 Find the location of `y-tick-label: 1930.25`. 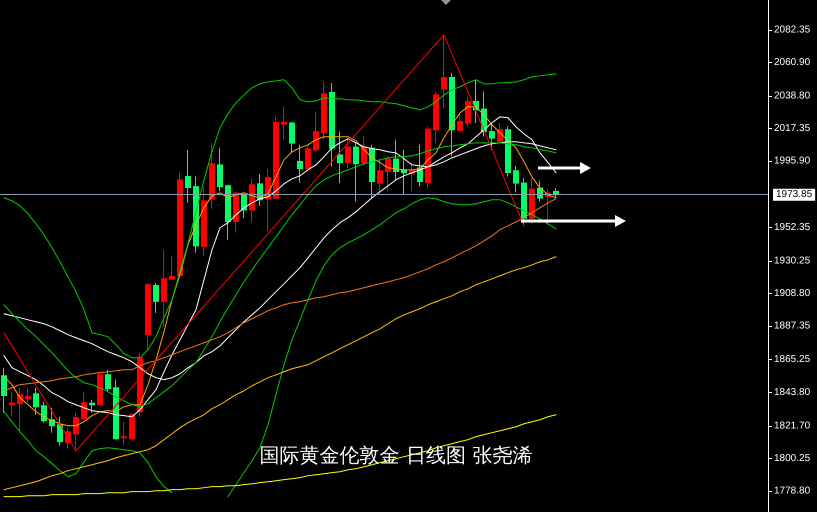

y-tick-label: 1930.25 is located at coordinates (792, 260).